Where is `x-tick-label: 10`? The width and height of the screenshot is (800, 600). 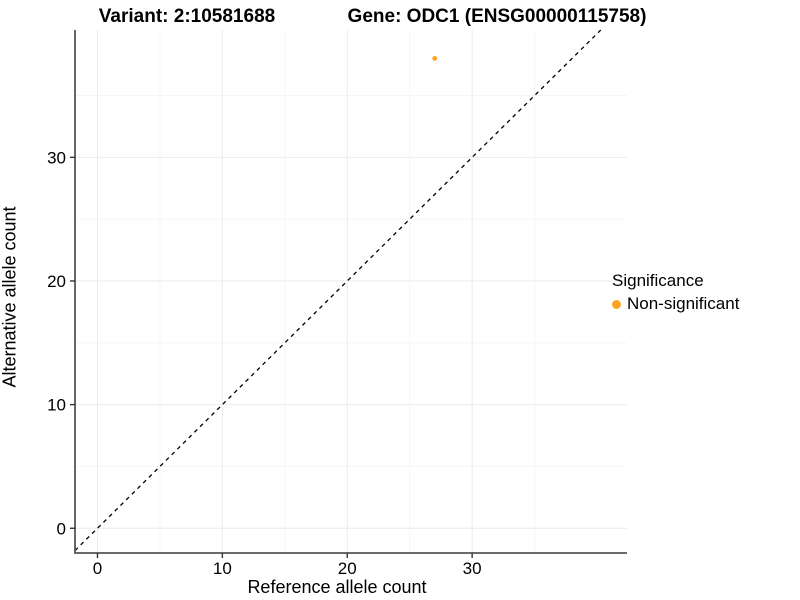 x-tick-label: 10 is located at coordinates (222, 568).